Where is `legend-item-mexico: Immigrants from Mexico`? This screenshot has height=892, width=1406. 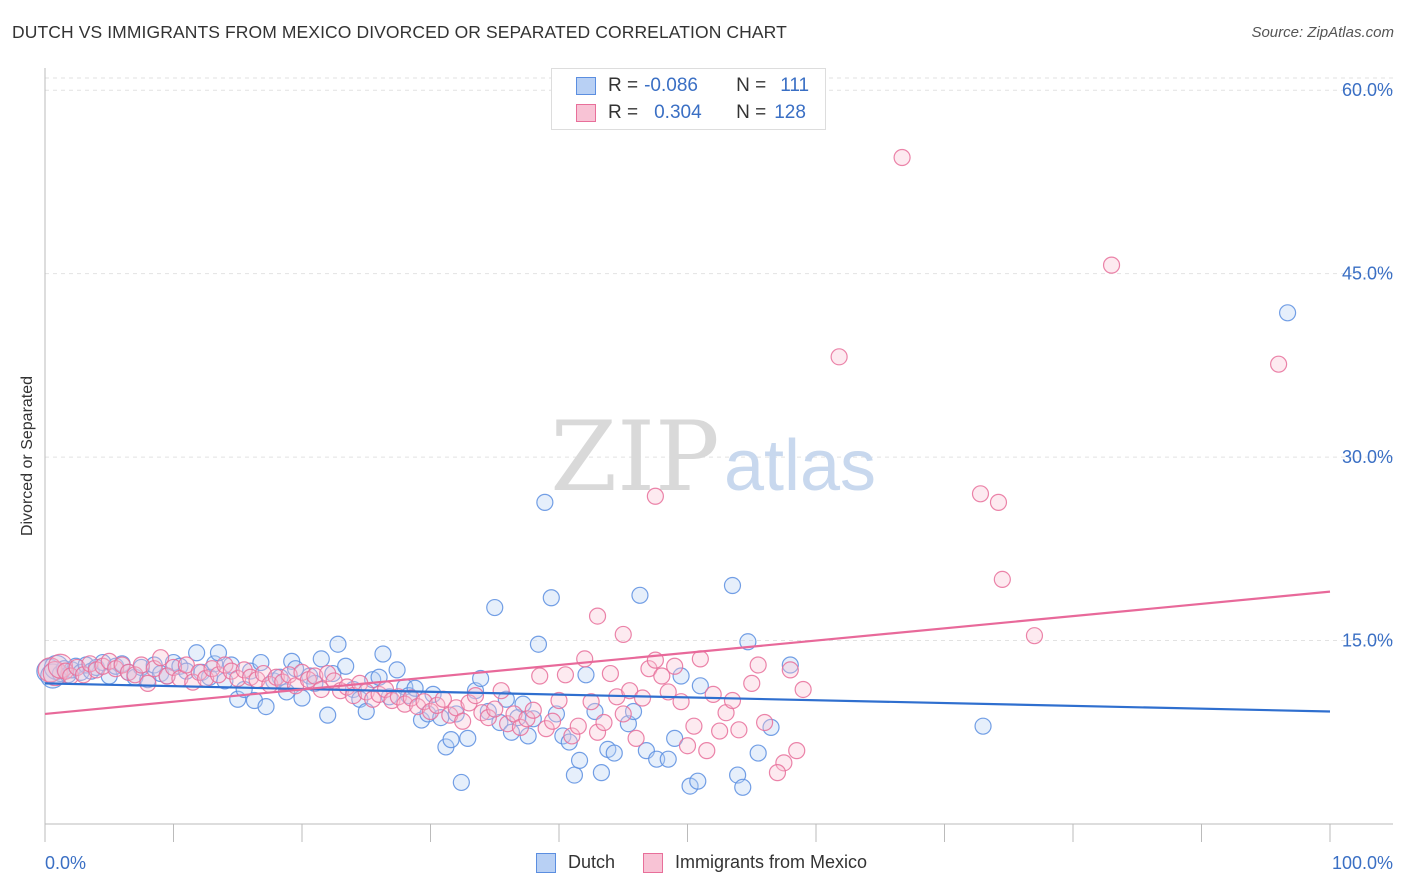 legend-item-mexico: Immigrants from Mexico is located at coordinates (755, 862).